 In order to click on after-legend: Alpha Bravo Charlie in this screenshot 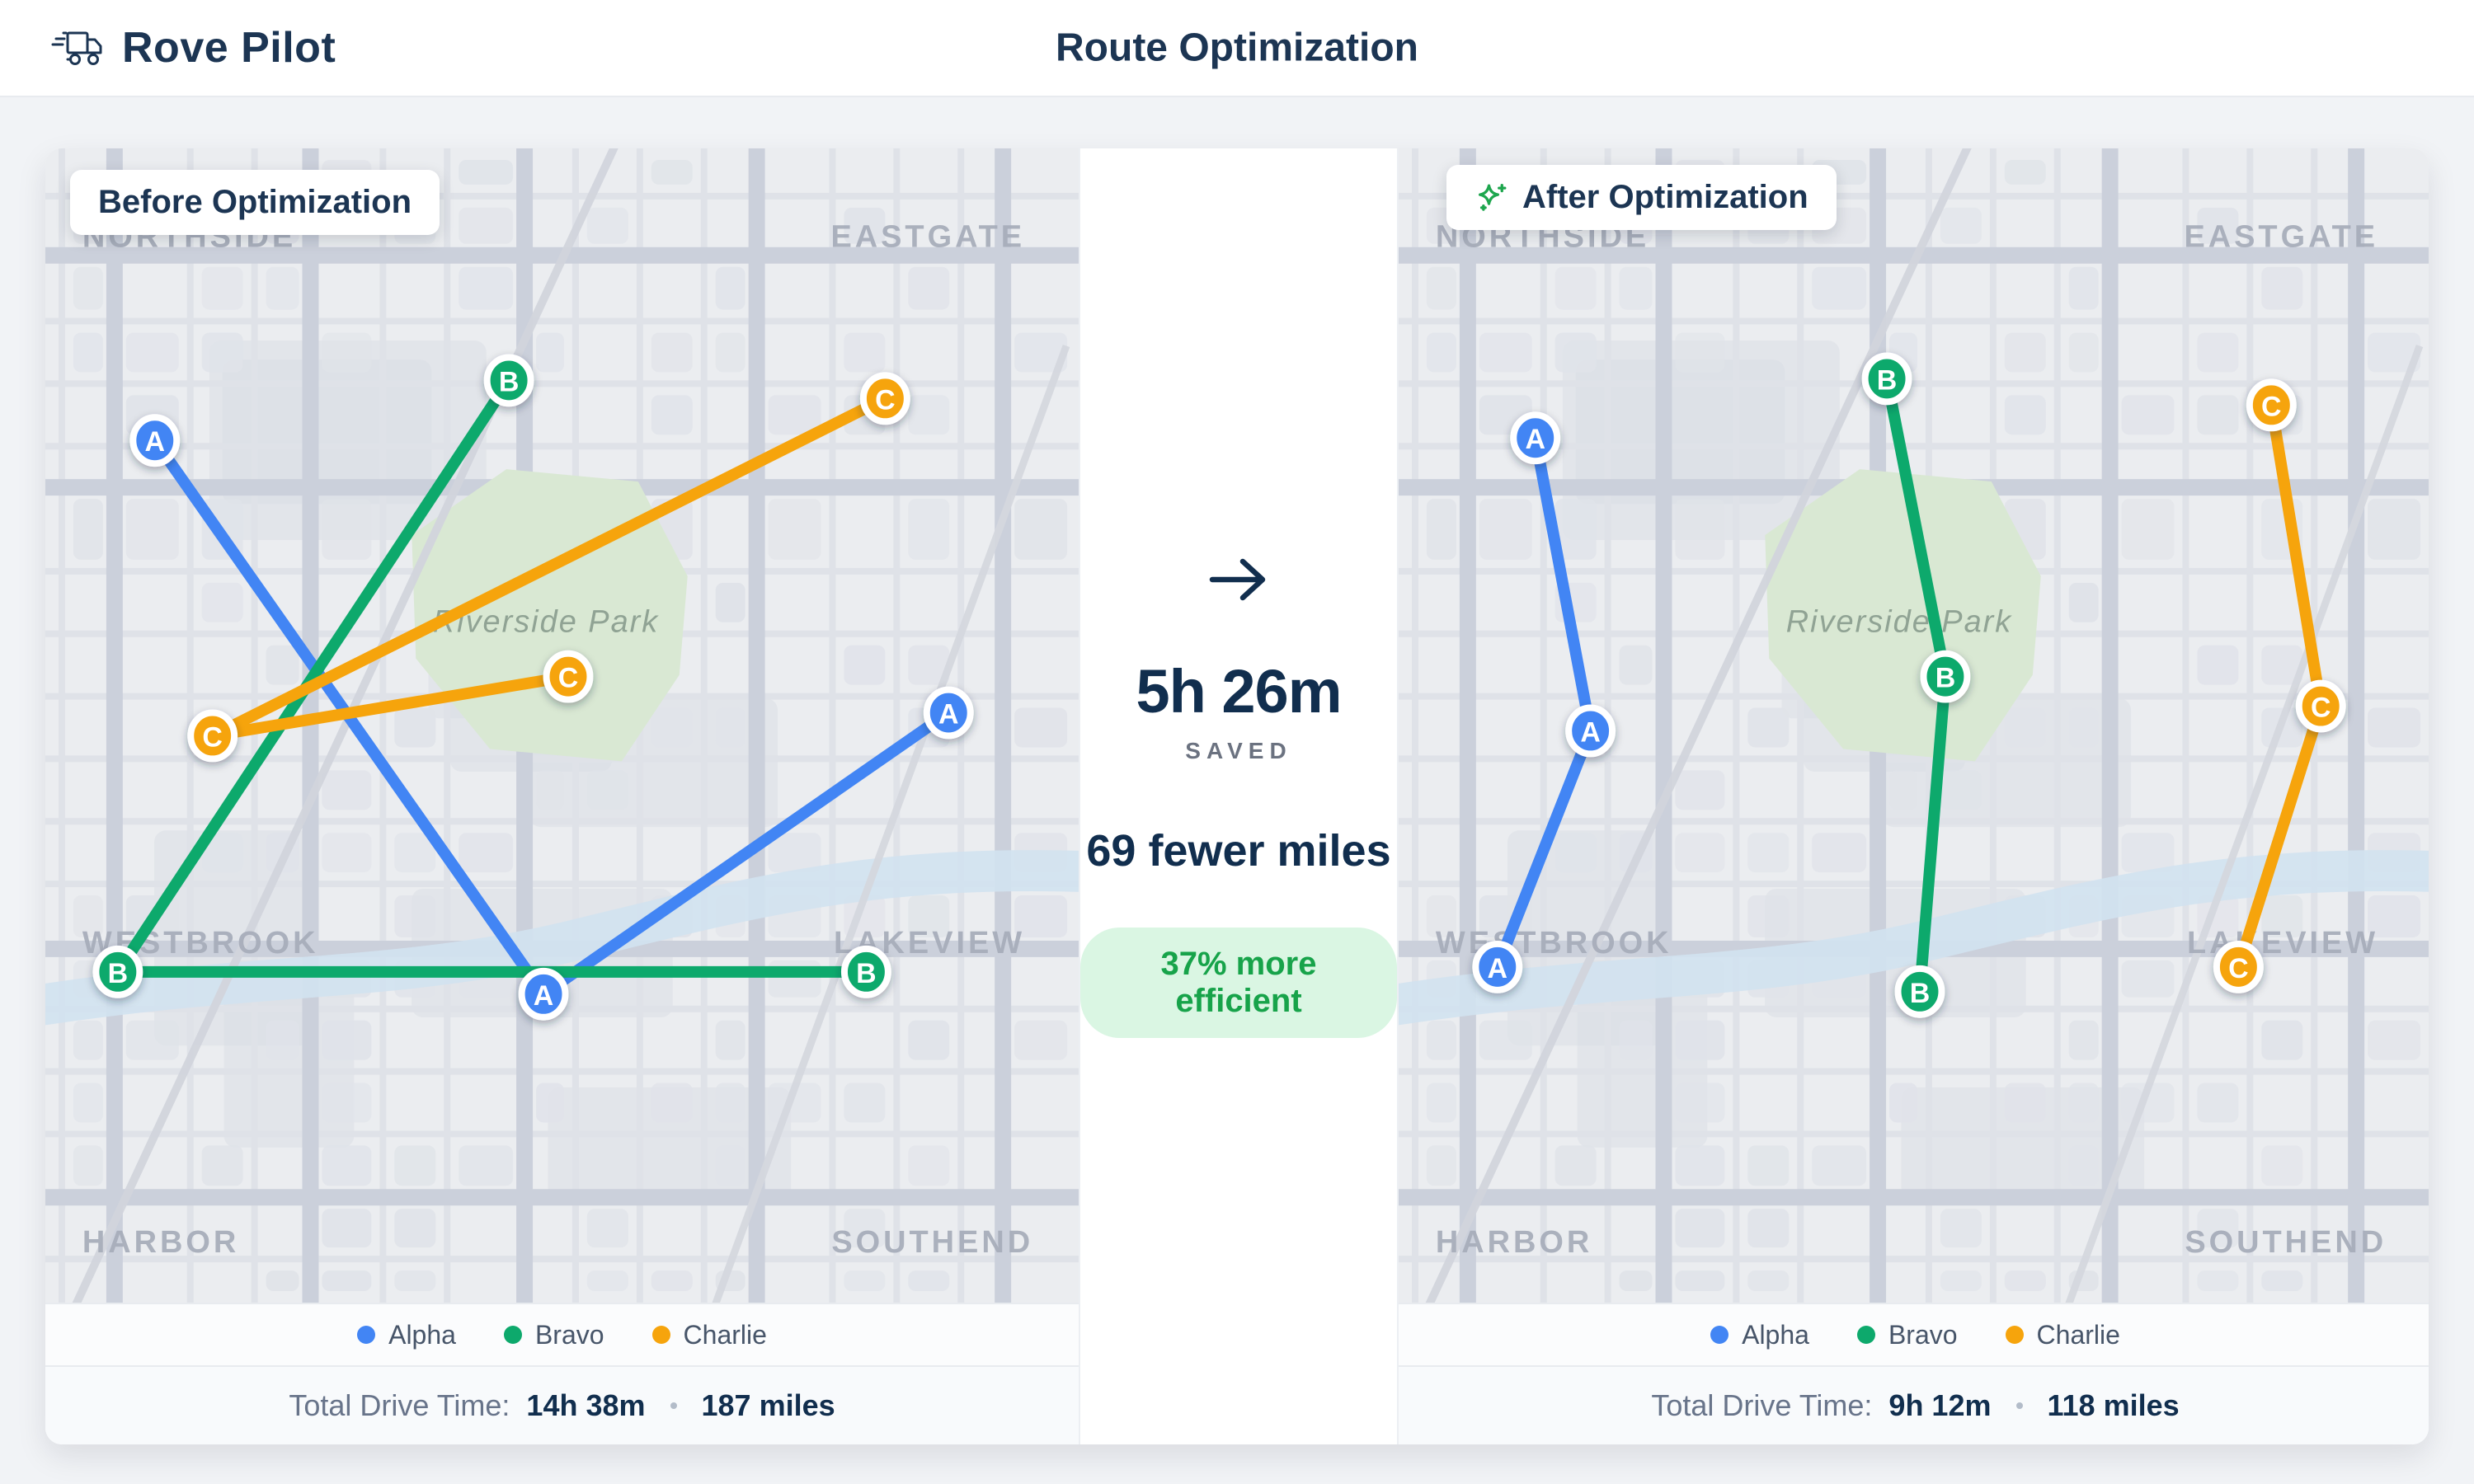, I will do `click(1914, 1334)`.